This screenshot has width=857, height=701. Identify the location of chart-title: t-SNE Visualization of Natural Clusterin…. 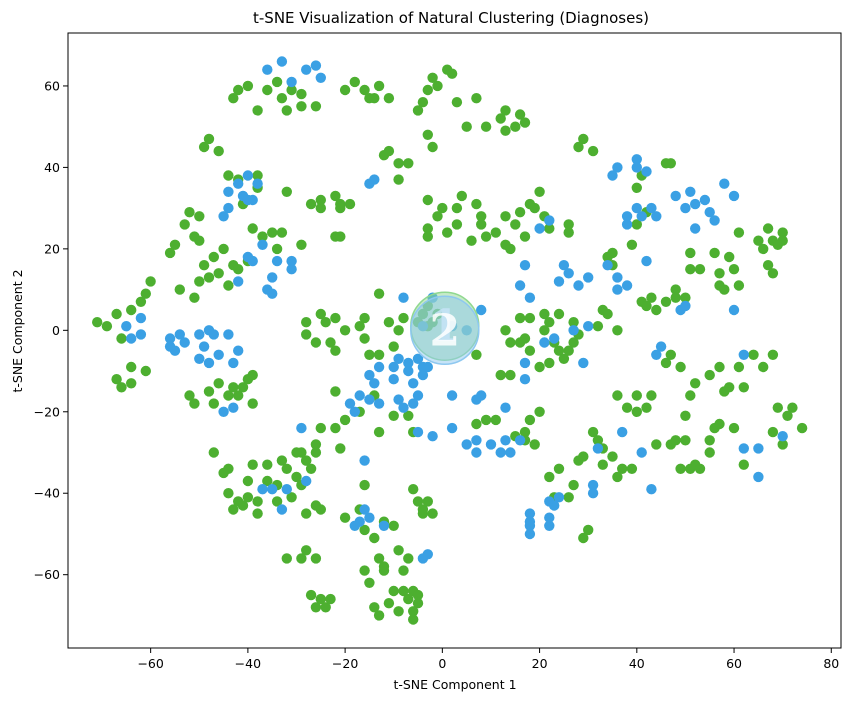
(451, 18).